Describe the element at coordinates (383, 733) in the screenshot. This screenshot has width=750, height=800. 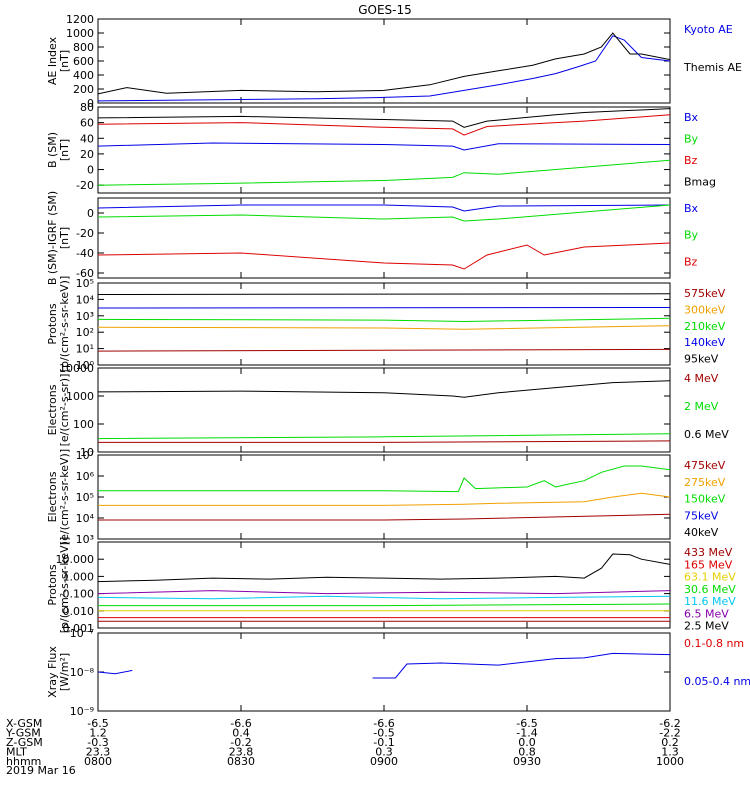
I see `xaxis-value: -0.5` at that location.